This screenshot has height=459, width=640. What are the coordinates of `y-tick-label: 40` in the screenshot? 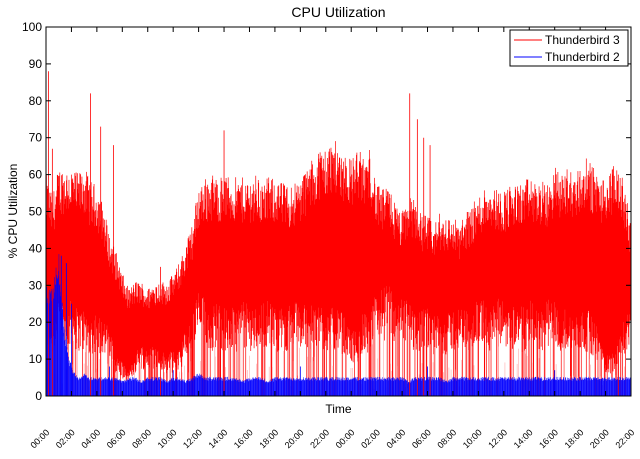 It's located at (36, 248).